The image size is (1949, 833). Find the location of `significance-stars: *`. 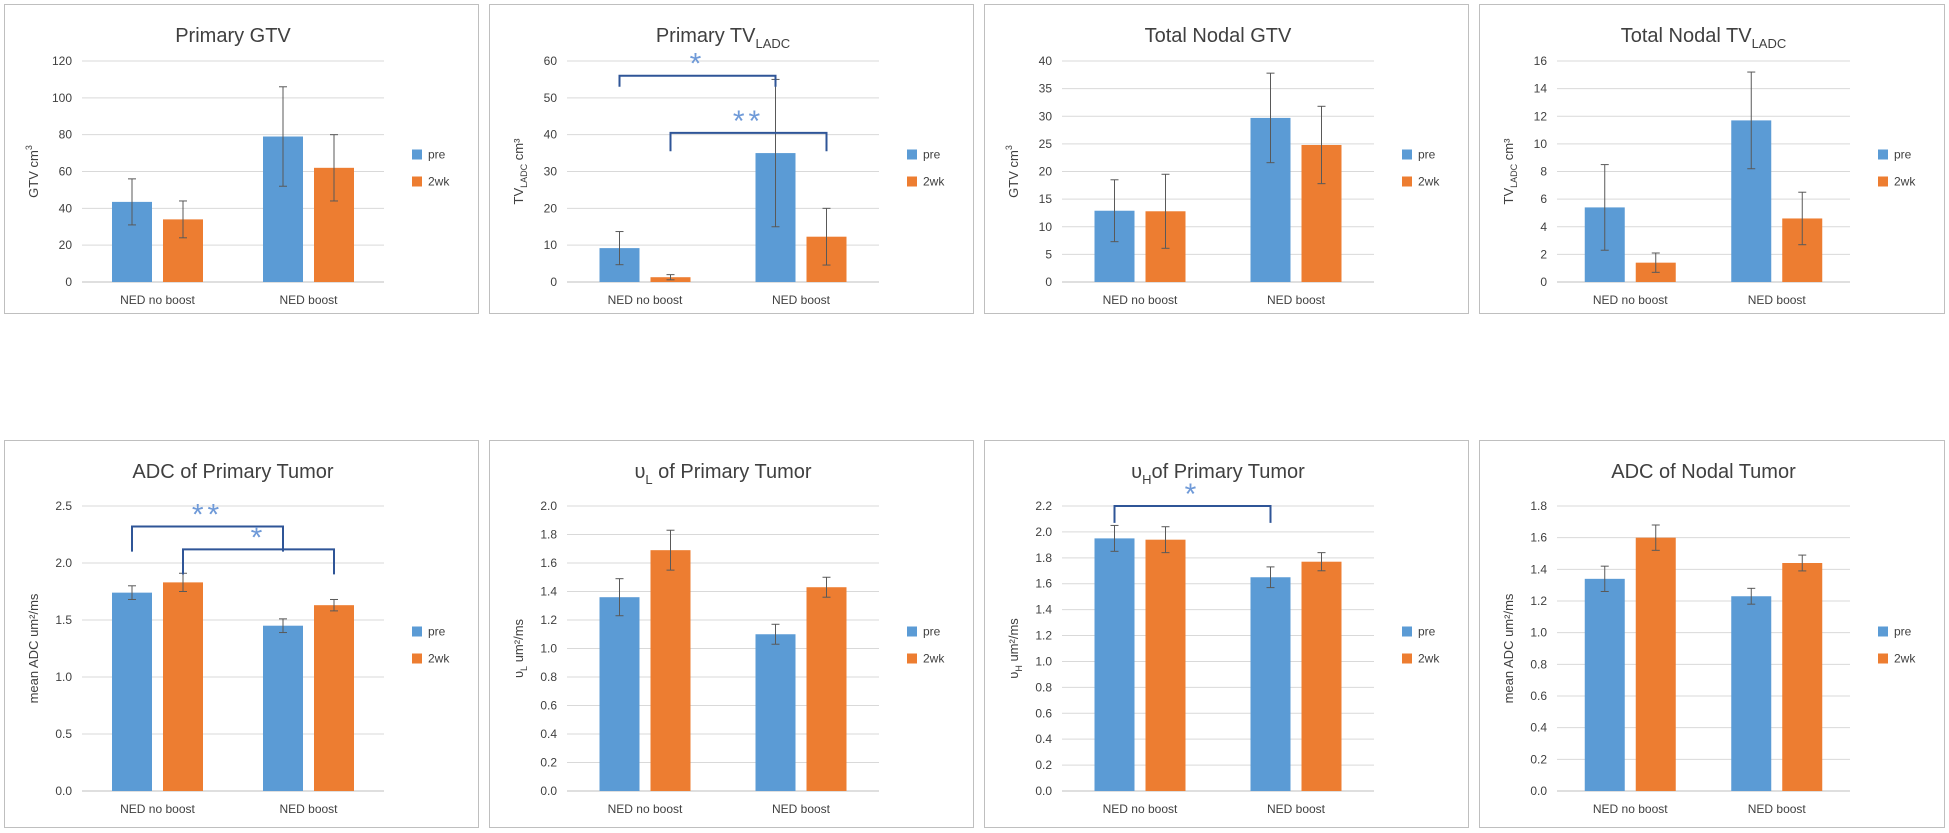

significance-stars: * is located at coordinates (259, 537).